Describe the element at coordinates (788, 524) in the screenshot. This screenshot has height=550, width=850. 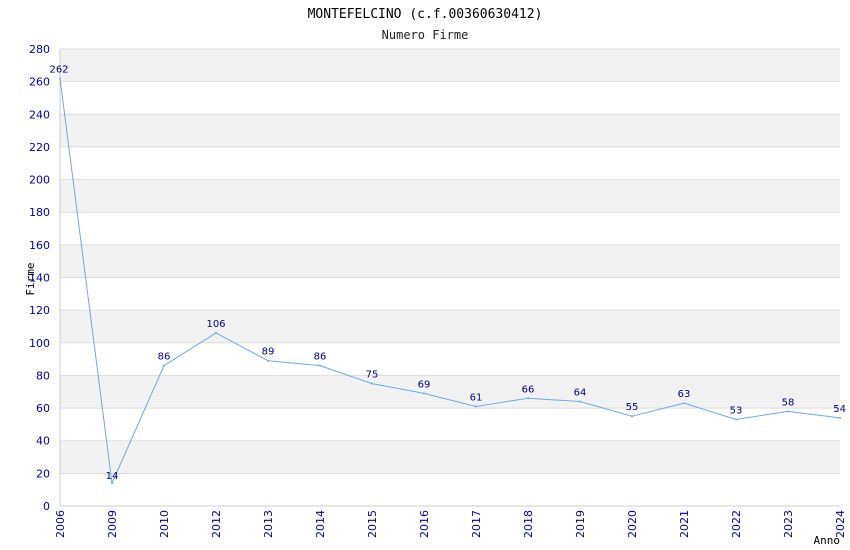
I see `x-tick-label: 2023` at that location.